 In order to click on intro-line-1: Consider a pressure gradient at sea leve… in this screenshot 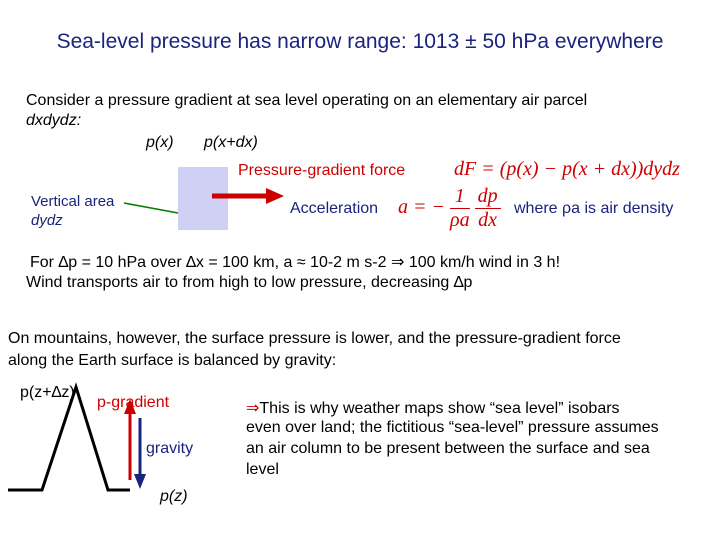, I will do `click(307, 100)`.